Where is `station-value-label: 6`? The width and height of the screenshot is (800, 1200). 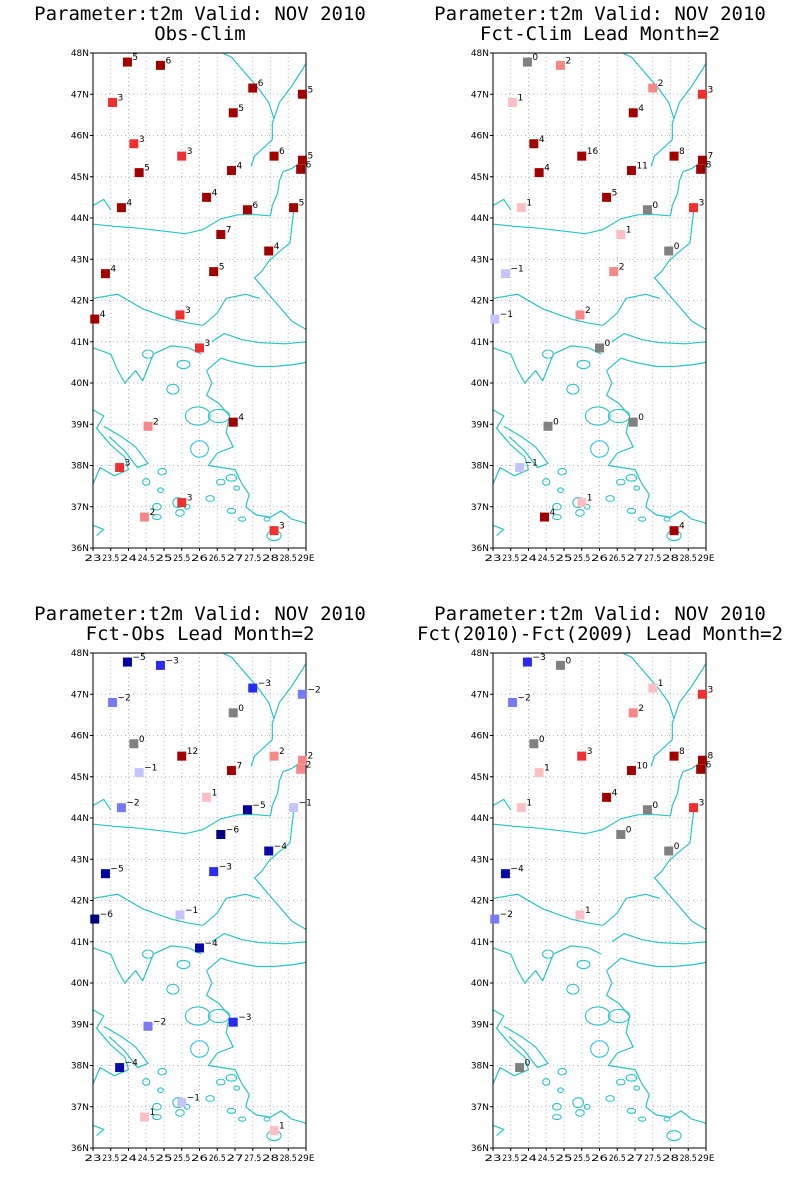 station-value-label: 6 is located at coordinates (709, 765).